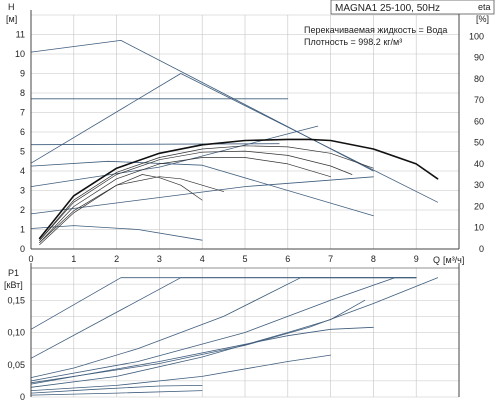 The width and height of the screenshot is (500, 400). What do you see at coordinates (22, 230) in the screenshot?
I see `y-tick-label: 1` at bounding box center [22, 230].